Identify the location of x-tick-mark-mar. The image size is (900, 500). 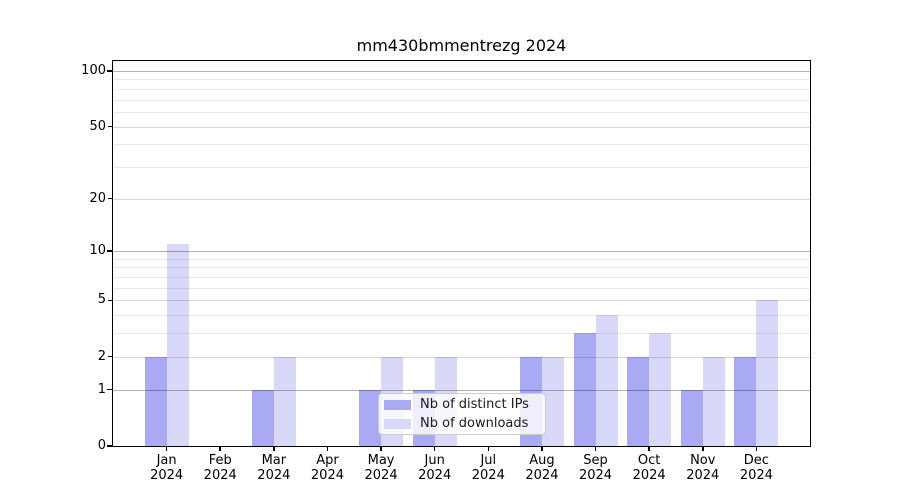
(274, 448).